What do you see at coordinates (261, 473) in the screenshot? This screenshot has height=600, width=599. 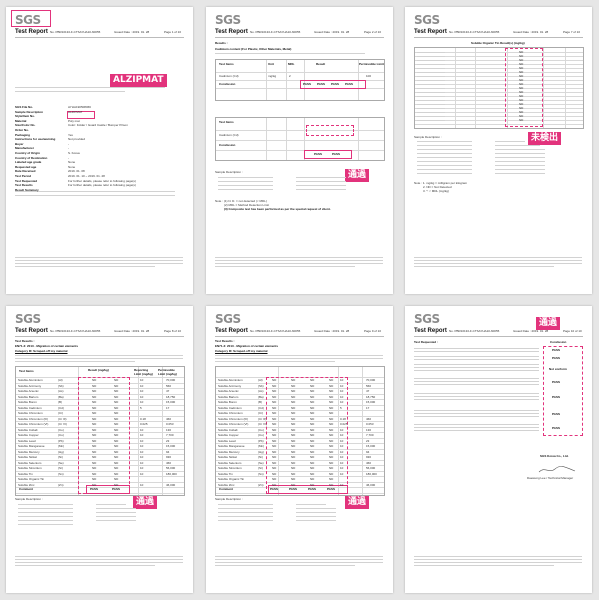 I see `element-symbol: (Sn)` at bounding box center [261, 473].